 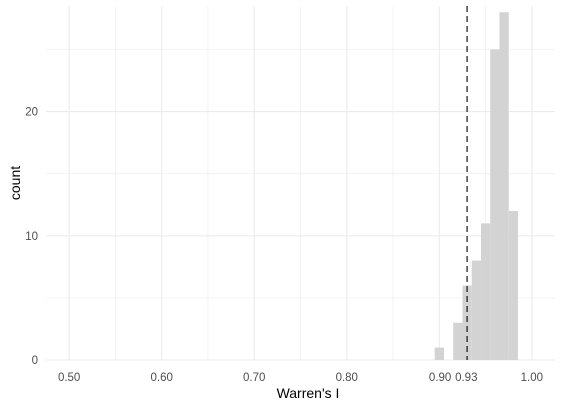 What do you see at coordinates (254, 378) in the screenshot?
I see `x-tick-label: 0.70` at bounding box center [254, 378].